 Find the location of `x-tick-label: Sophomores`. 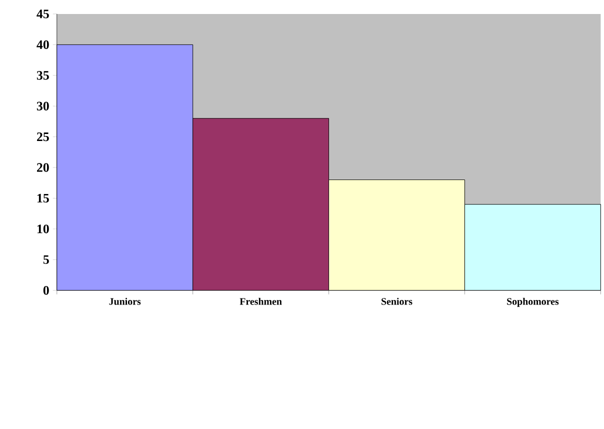

x-tick-label: Sophomores is located at coordinates (533, 302).